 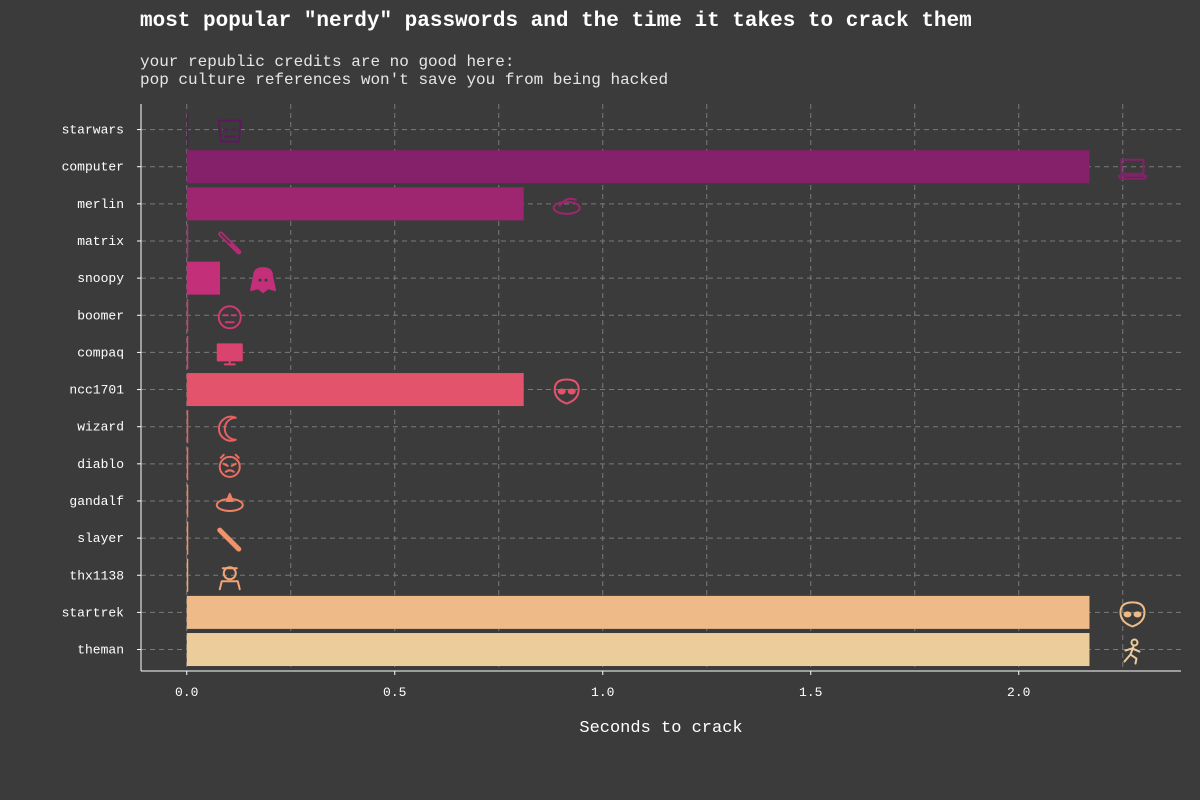 What do you see at coordinates (1132, 651) in the screenshot?
I see `running-man-icon` at bounding box center [1132, 651].